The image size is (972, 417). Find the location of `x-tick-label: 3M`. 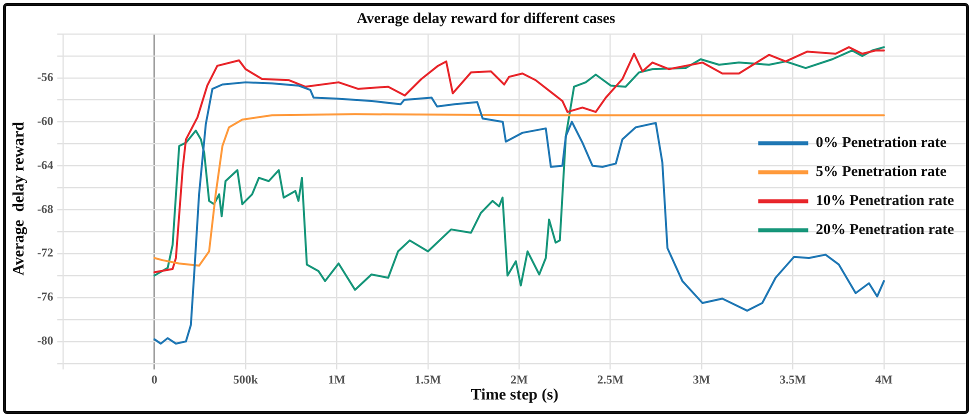

x-tick-label: 3M is located at coordinates (701, 379).